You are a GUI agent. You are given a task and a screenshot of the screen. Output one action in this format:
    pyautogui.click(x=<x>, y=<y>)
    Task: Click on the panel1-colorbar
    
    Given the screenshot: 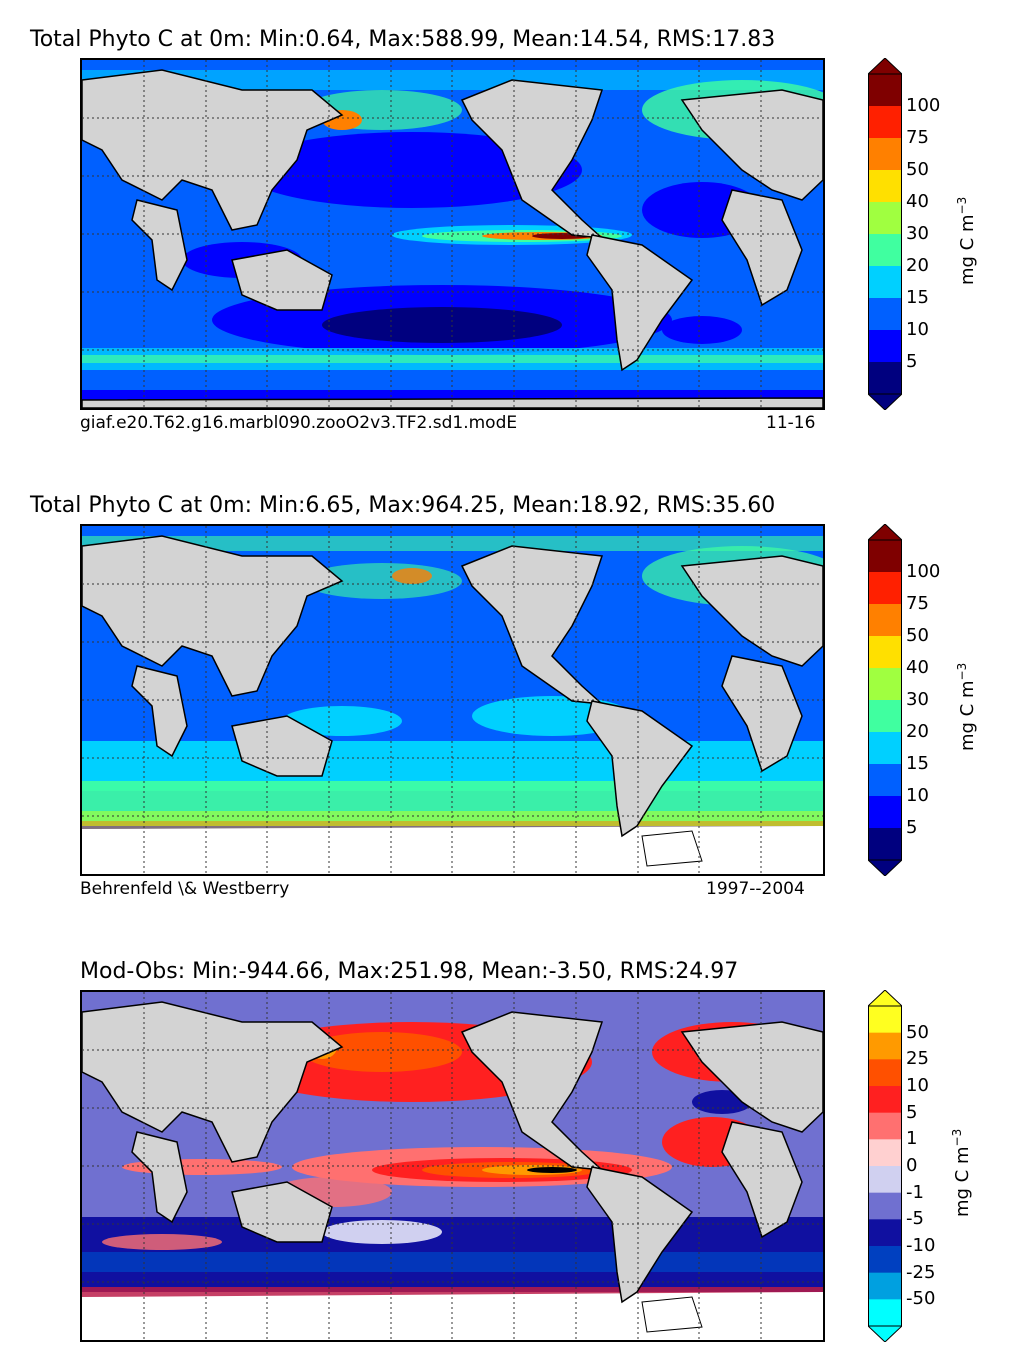 What is the action you would take?
    pyautogui.click(x=885, y=234)
    